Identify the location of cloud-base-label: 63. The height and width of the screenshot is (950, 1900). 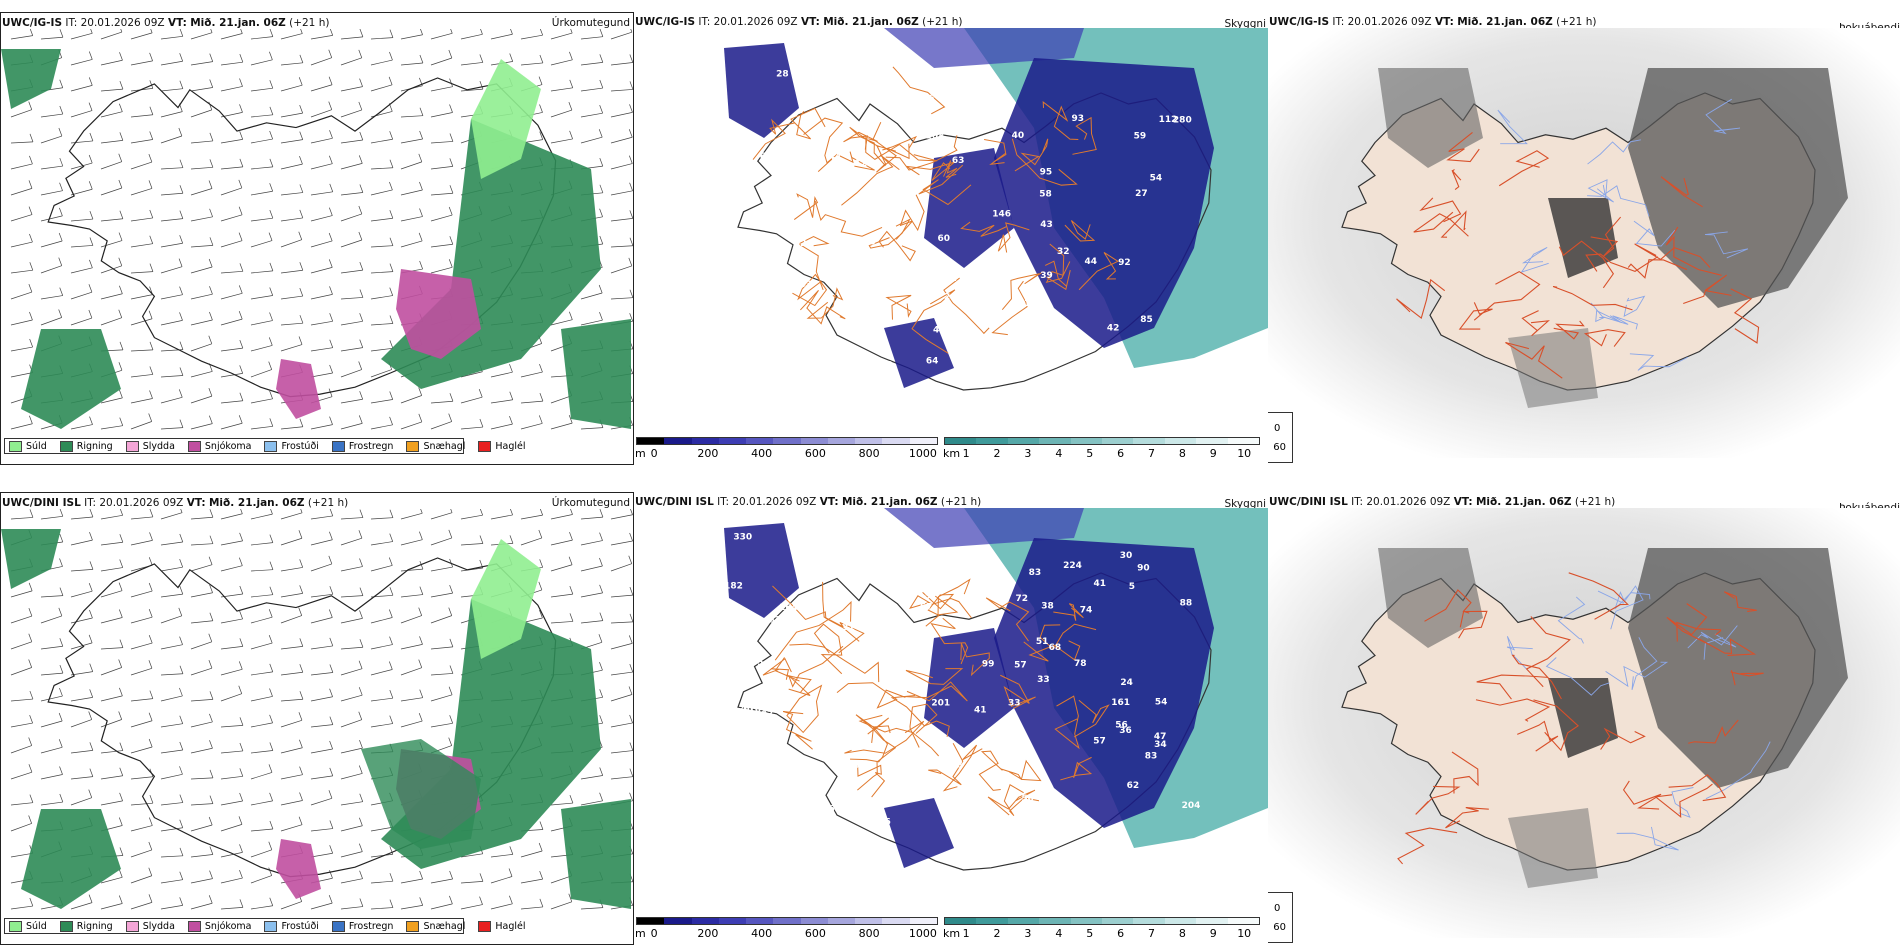
(958, 161).